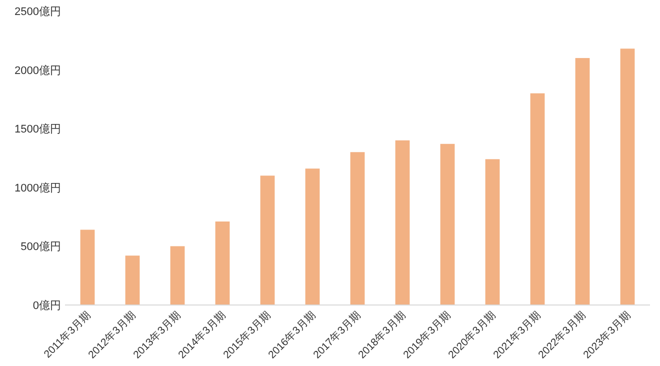  Describe the element at coordinates (37, 129) in the screenshot. I see `y-tick-label: 1500億円` at that location.